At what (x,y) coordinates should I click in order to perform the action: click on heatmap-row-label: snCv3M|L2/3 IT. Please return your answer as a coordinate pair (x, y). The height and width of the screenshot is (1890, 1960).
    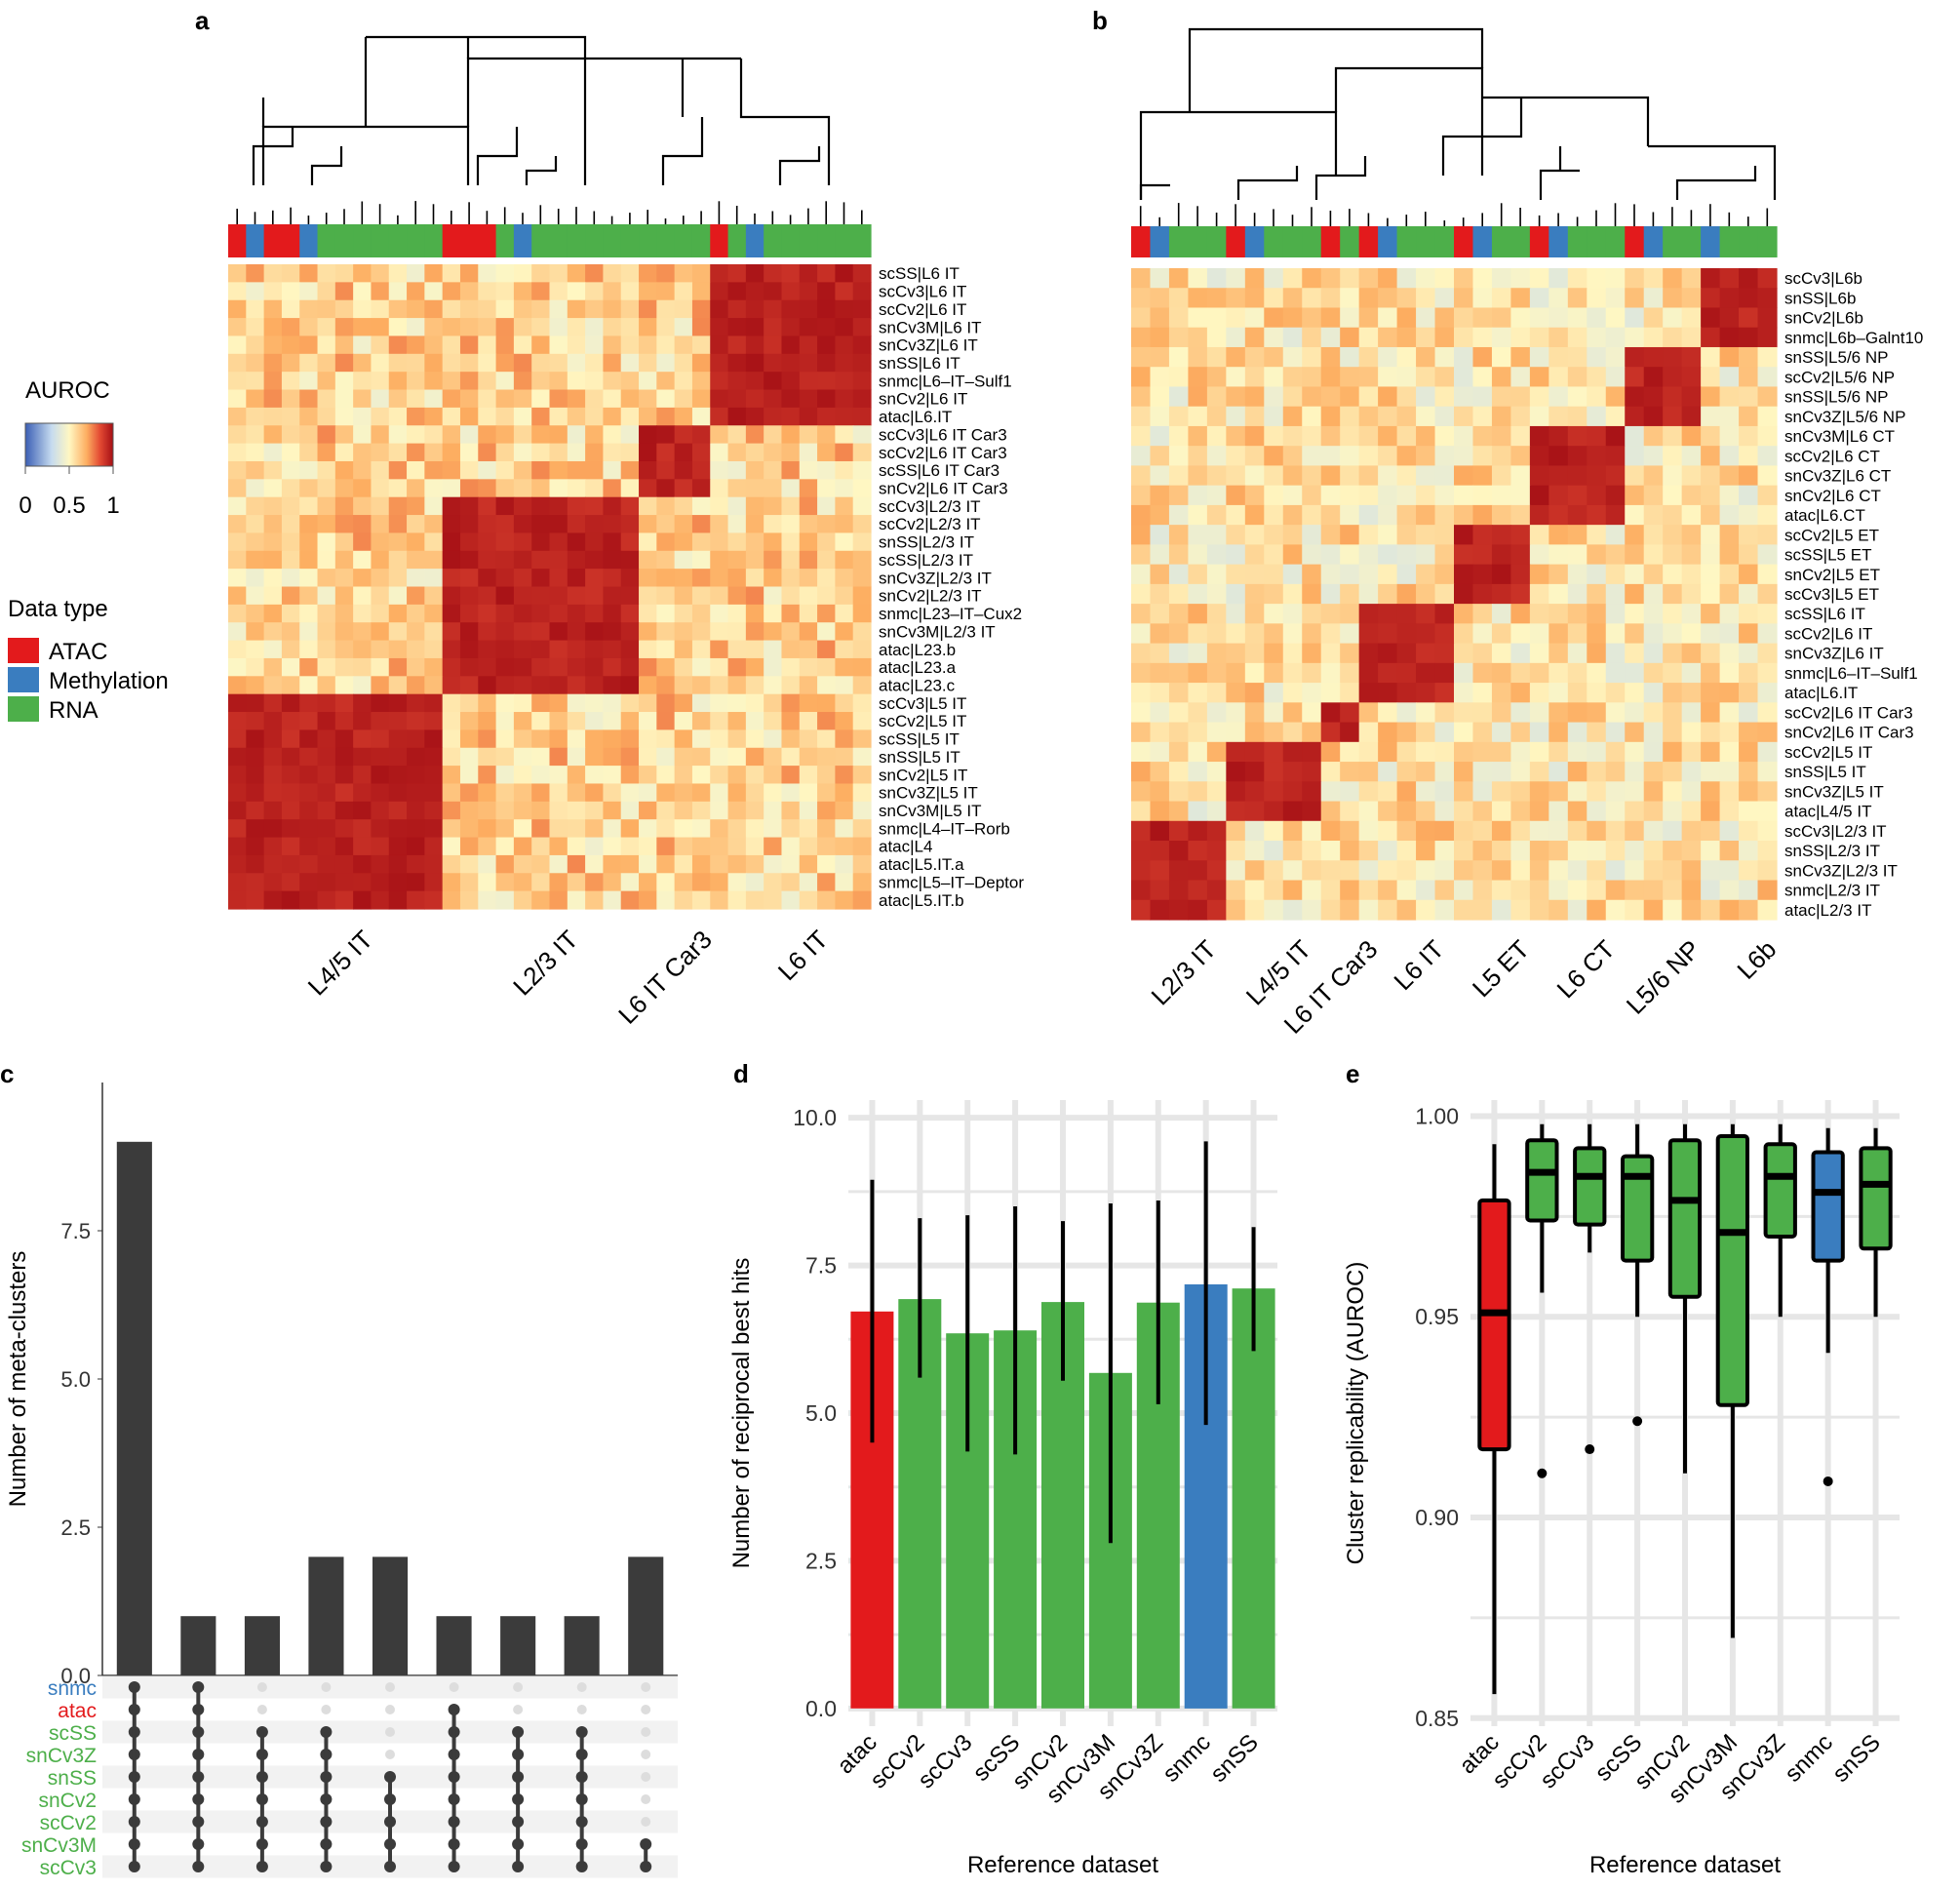
    Looking at the image, I should click on (937, 631).